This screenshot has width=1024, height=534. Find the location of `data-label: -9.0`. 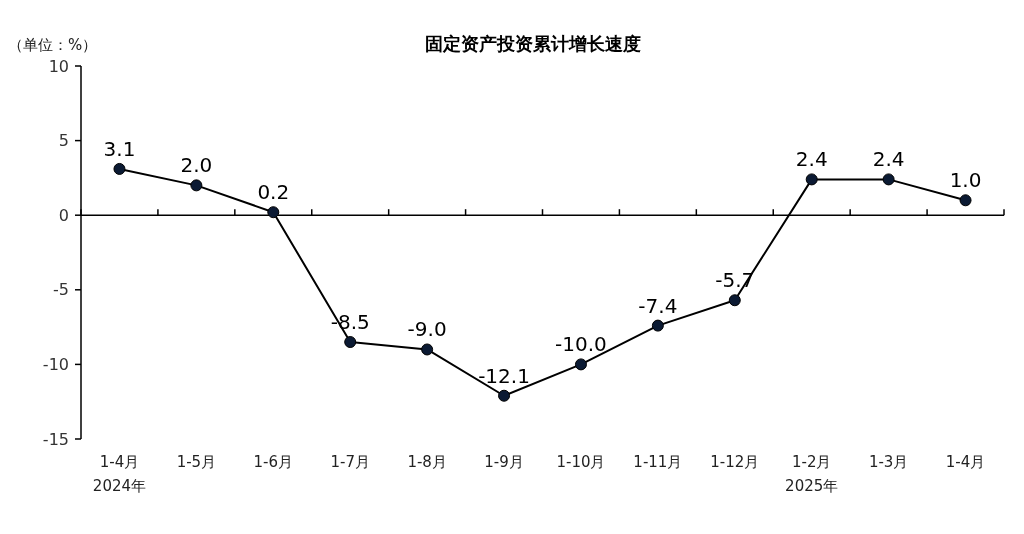

data-label: -9.0 is located at coordinates (427, 329).